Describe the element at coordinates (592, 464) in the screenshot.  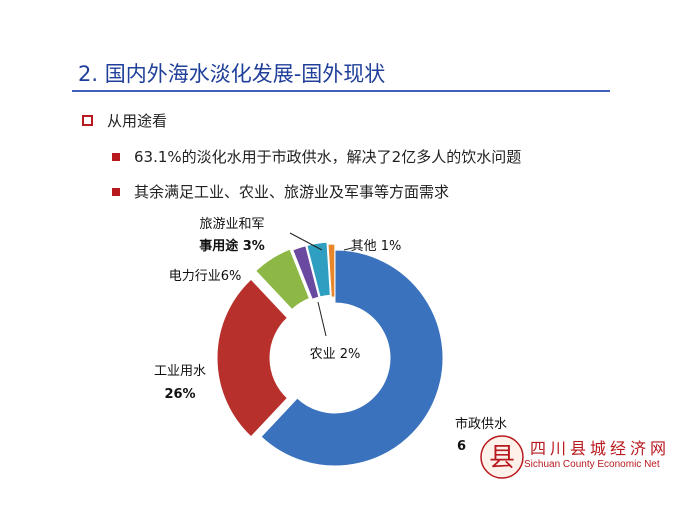
I see `logo-english-text: Sichuan County Economic Net` at that location.